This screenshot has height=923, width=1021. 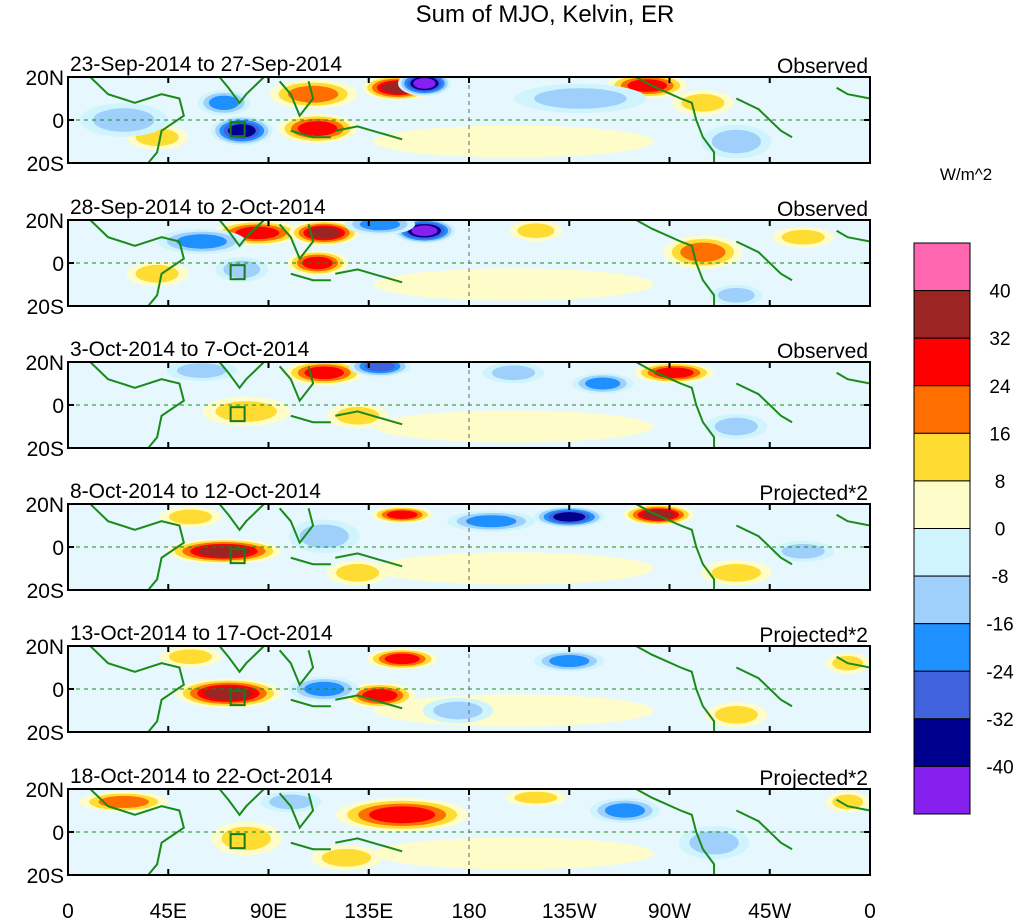 I want to click on map-panel: 20N 0 20S 28-Sep-2014 to 2-Oct-2014 Observed, so click(x=448, y=257).